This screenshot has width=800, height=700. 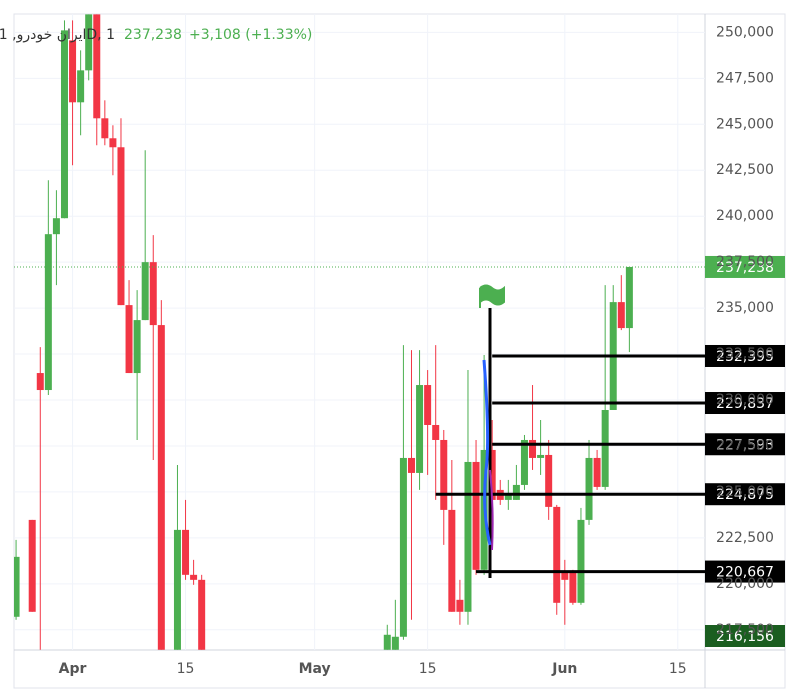 I want to click on y-tick-label: 230,000, so click(x=745, y=400).